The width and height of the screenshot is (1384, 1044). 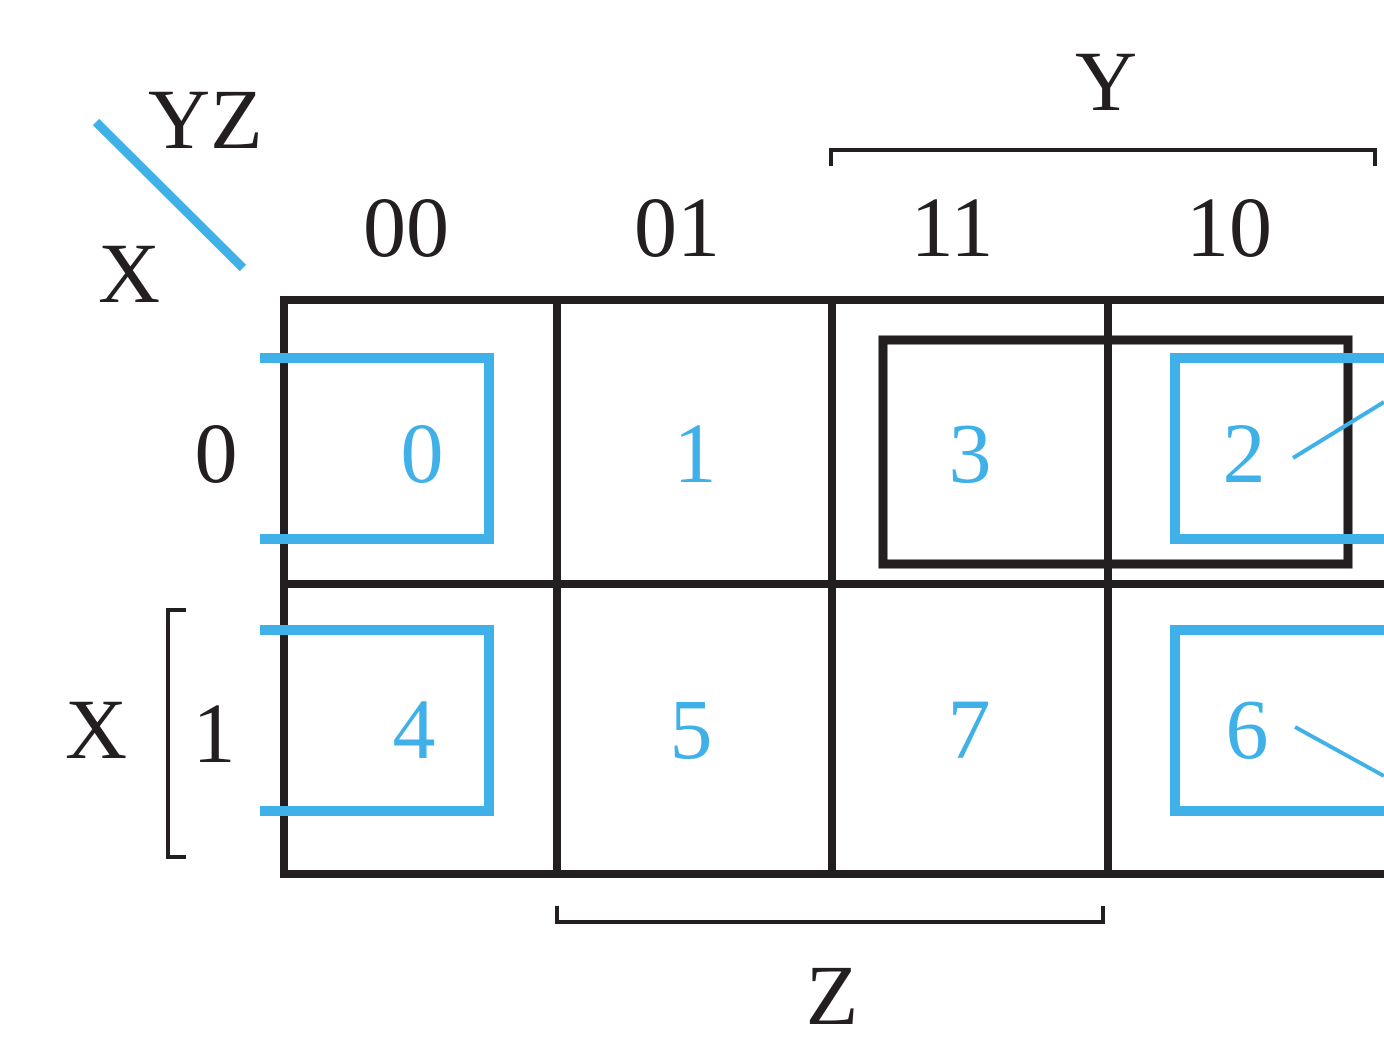 I want to click on cell-number-7: 7, so click(x=969, y=729).